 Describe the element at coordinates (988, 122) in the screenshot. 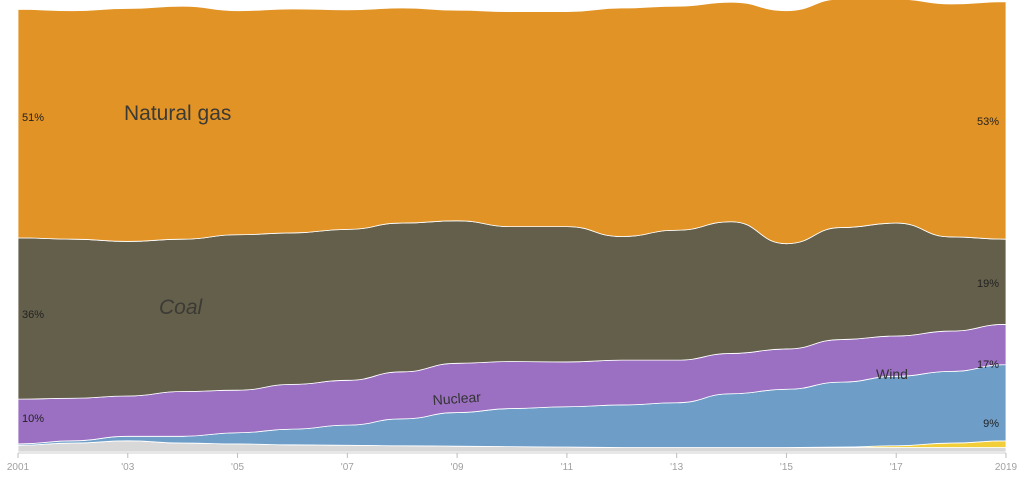

I see `gas-end-share: 53%` at that location.